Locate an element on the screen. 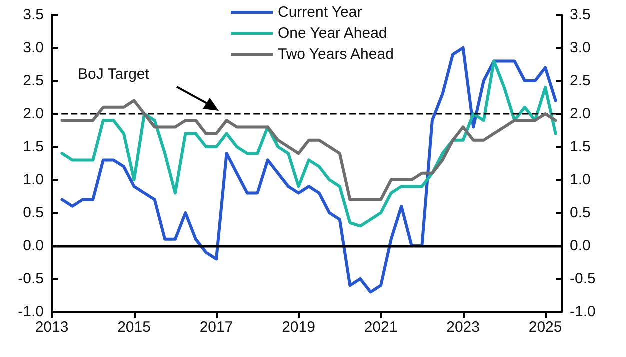 The width and height of the screenshot is (626, 357). y2-tick-label: 3.0 is located at coordinates (580, 48).